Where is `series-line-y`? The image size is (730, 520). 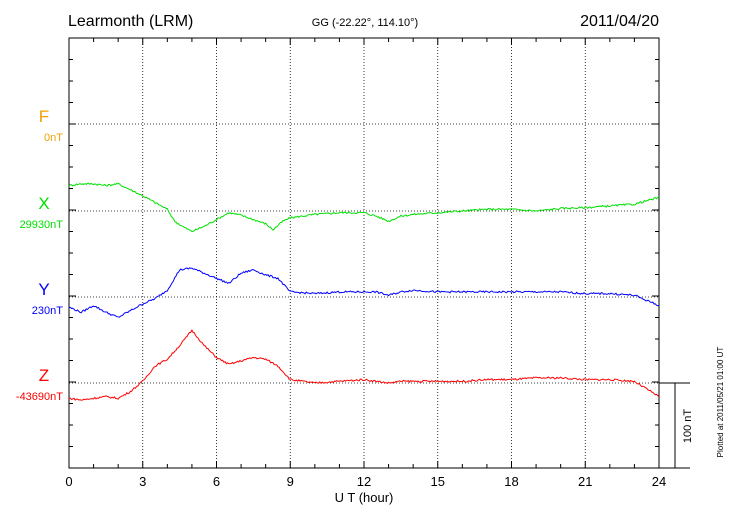
series-line-y is located at coordinates (364, 292).